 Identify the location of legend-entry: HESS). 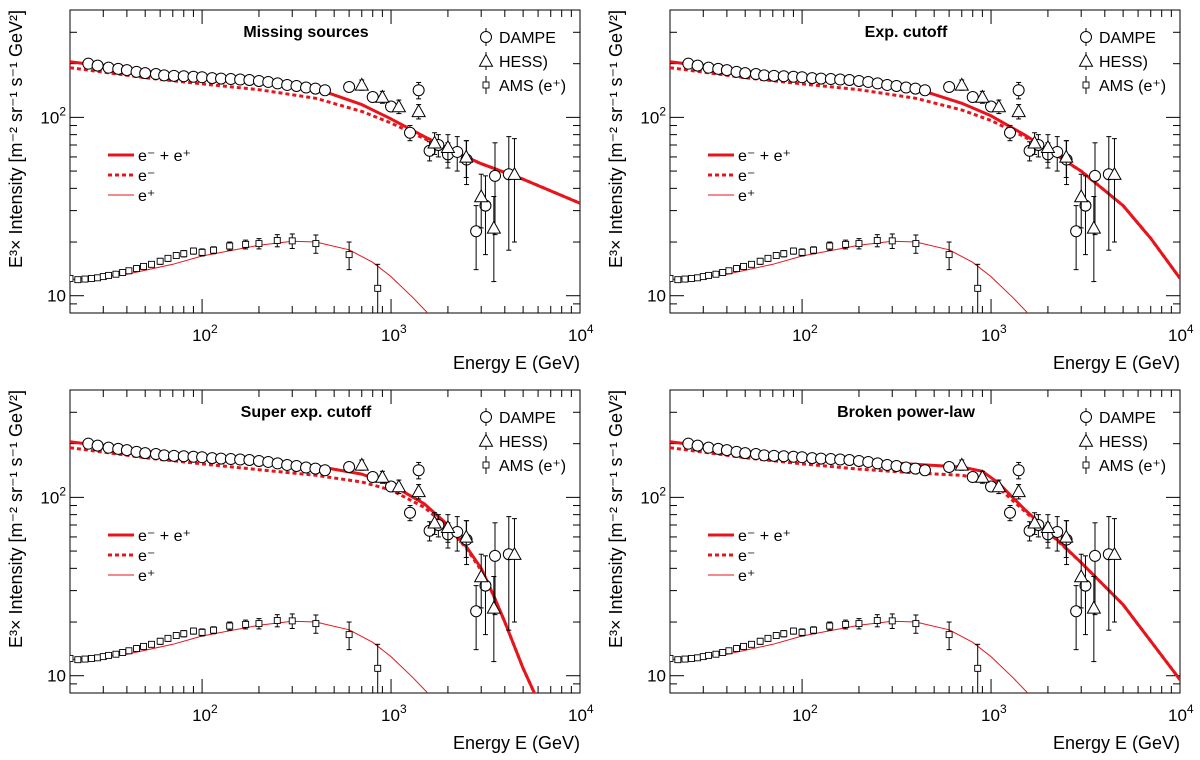
(1113, 441).